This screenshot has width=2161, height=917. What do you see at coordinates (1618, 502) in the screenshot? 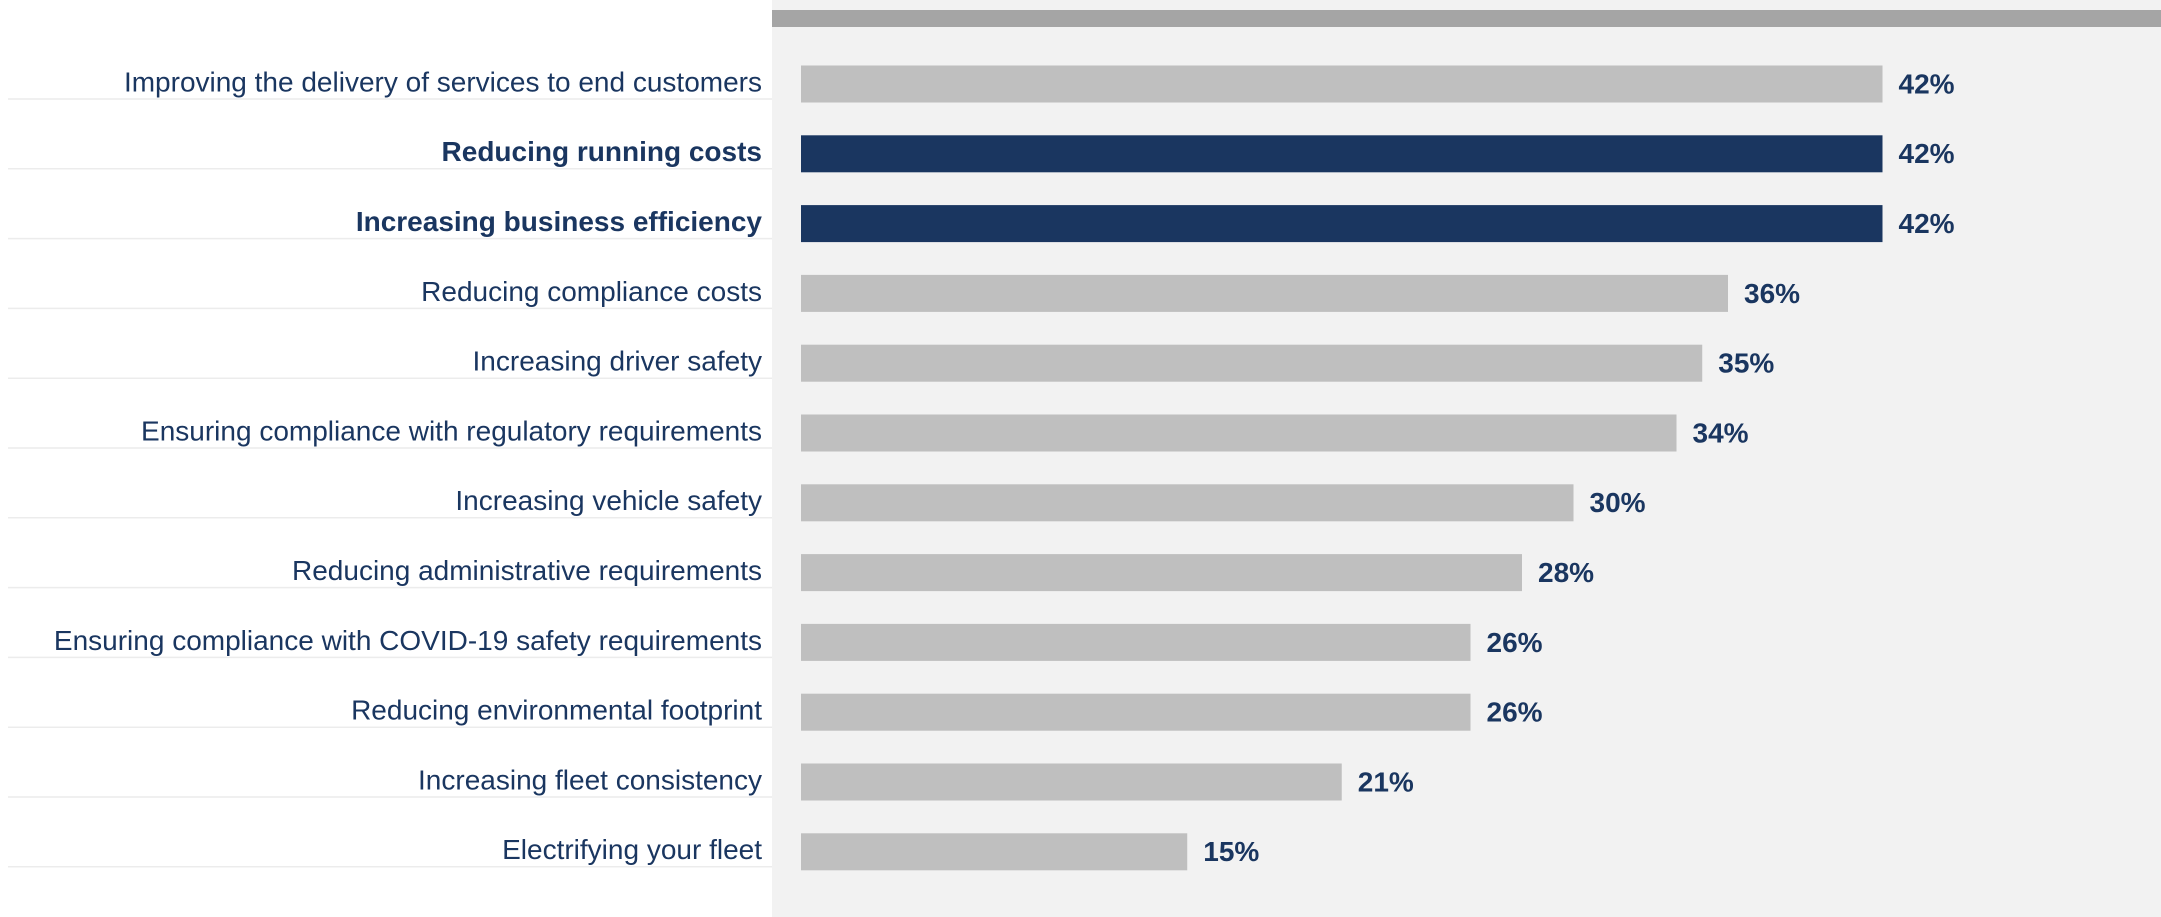
I see `value-label: 30%` at bounding box center [1618, 502].